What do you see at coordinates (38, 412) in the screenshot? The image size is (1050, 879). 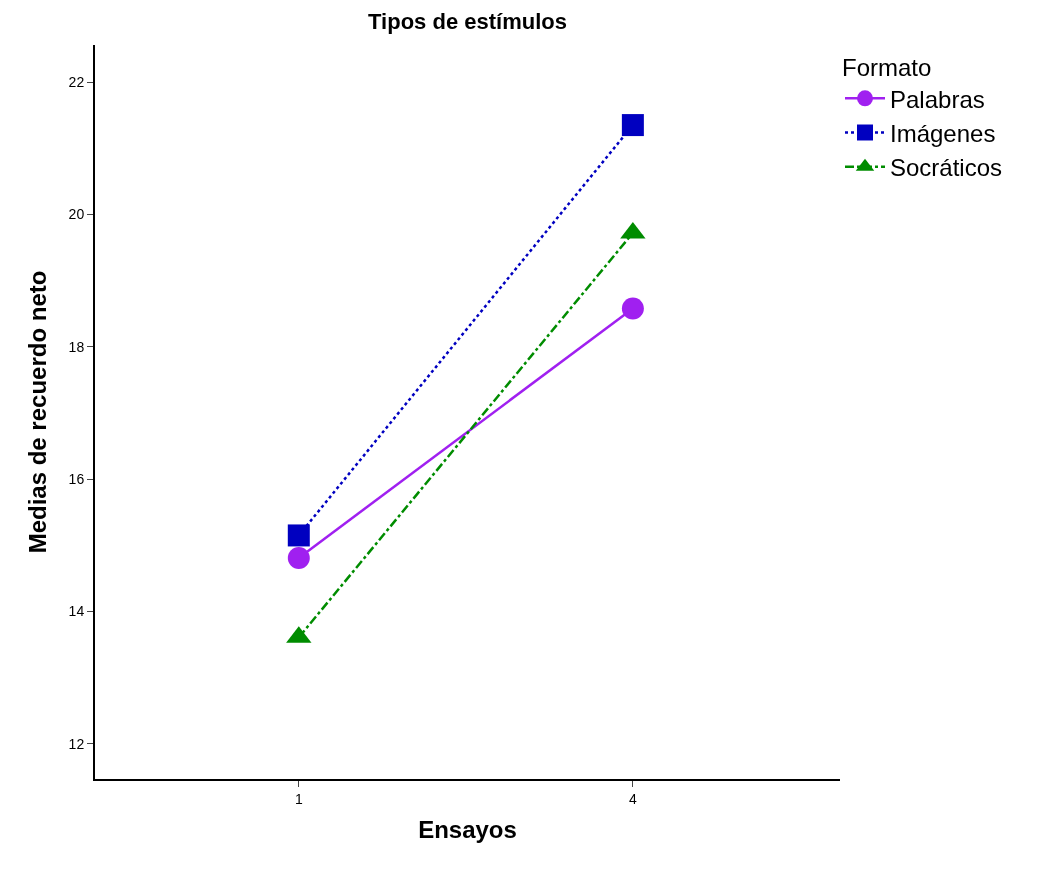 I see `y-axis-title: Medias de recuerdo neto` at bounding box center [38, 412].